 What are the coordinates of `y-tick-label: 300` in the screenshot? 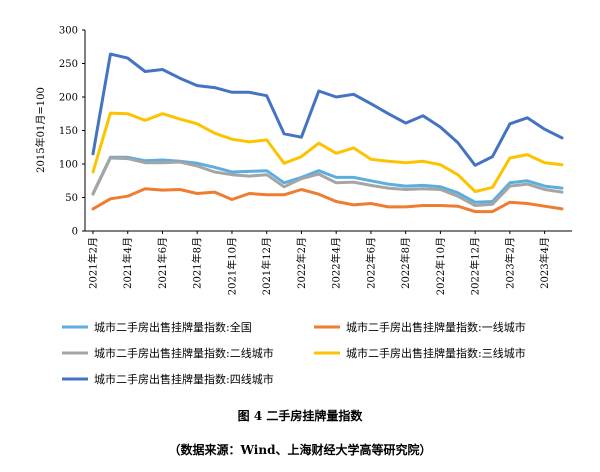 It's located at (68, 31).